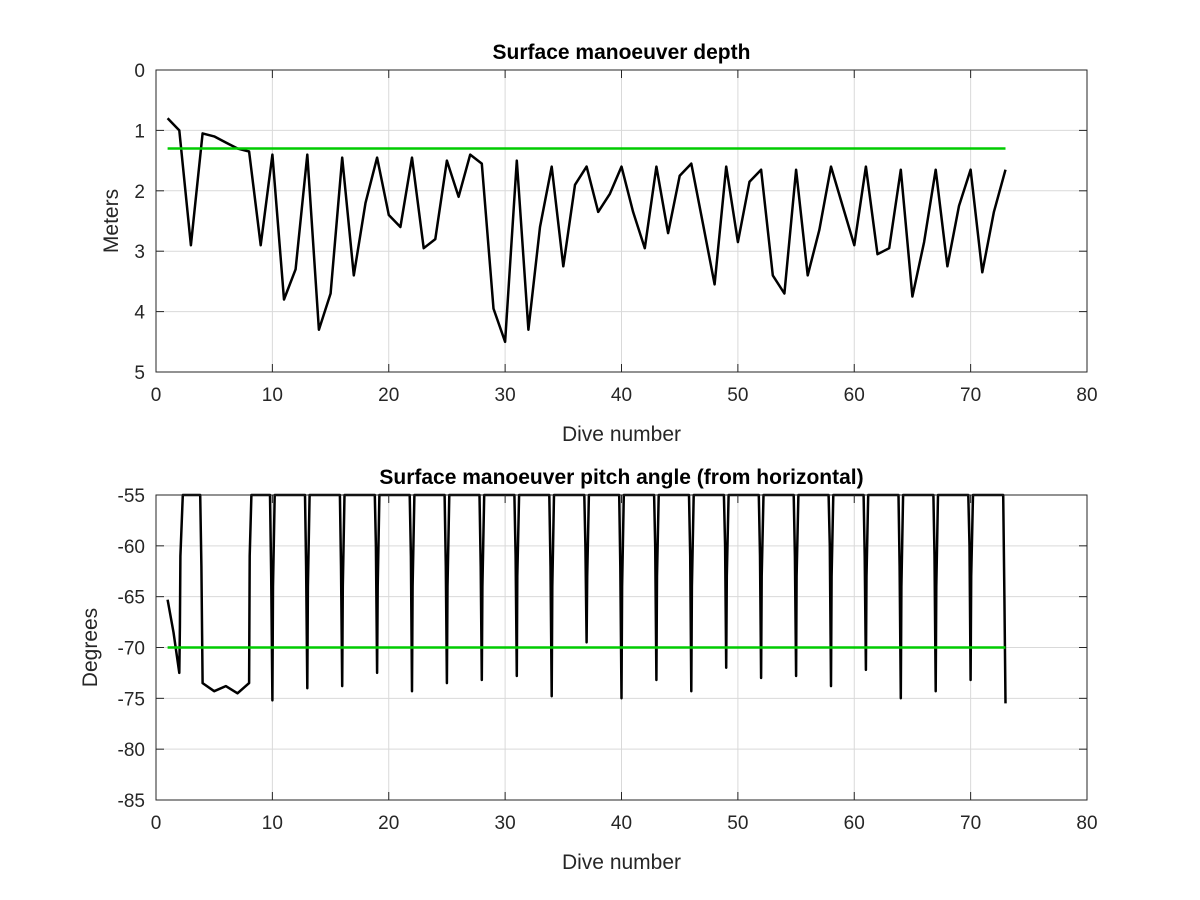 The width and height of the screenshot is (1200, 900). I want to click on chart-2-x-tick-label: 70, so click(970, 823).